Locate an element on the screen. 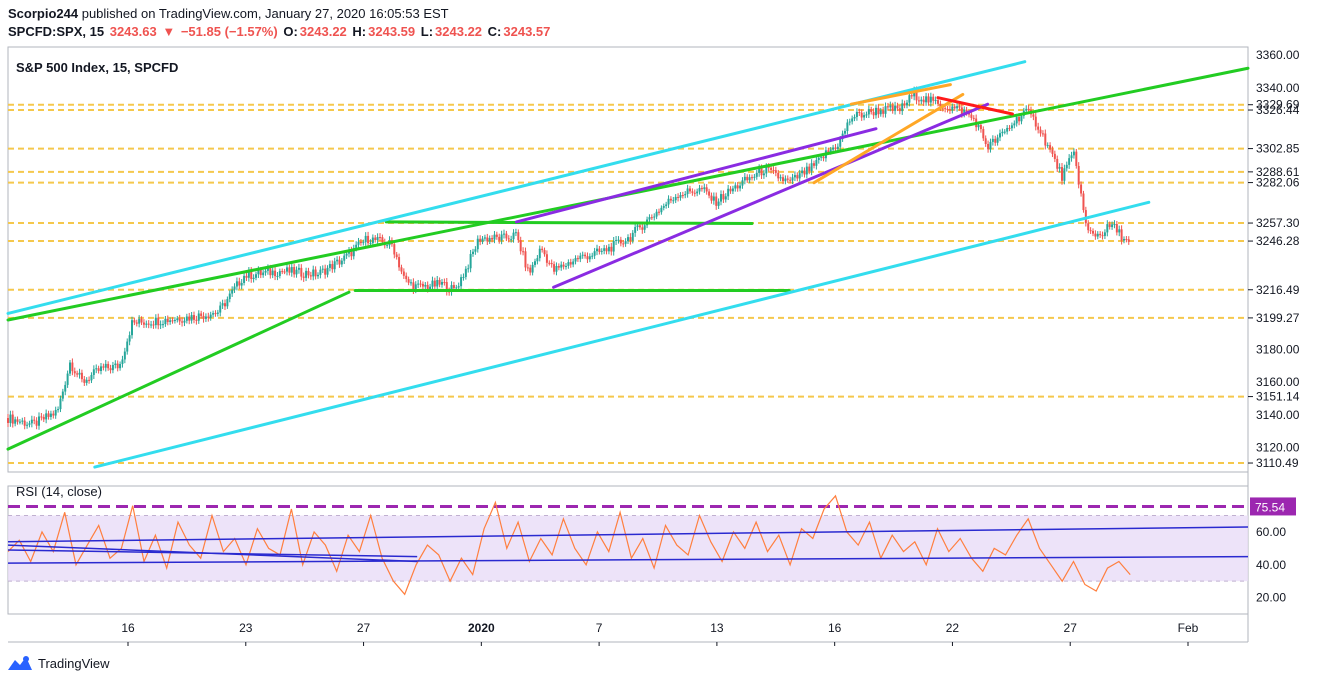 This screenshot has width=1320, height=684. close-value: 3243.57 is located at coordinates (527, 31).